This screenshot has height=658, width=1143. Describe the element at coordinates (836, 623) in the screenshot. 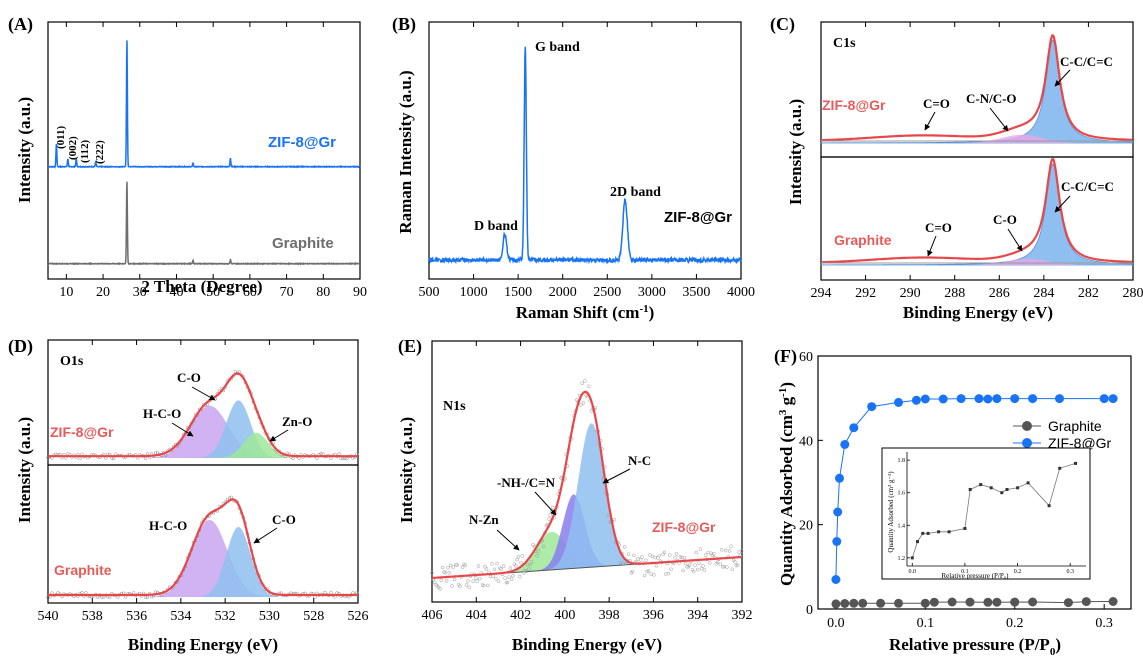

I see `f-x-tick-label: 0.0` at that location.